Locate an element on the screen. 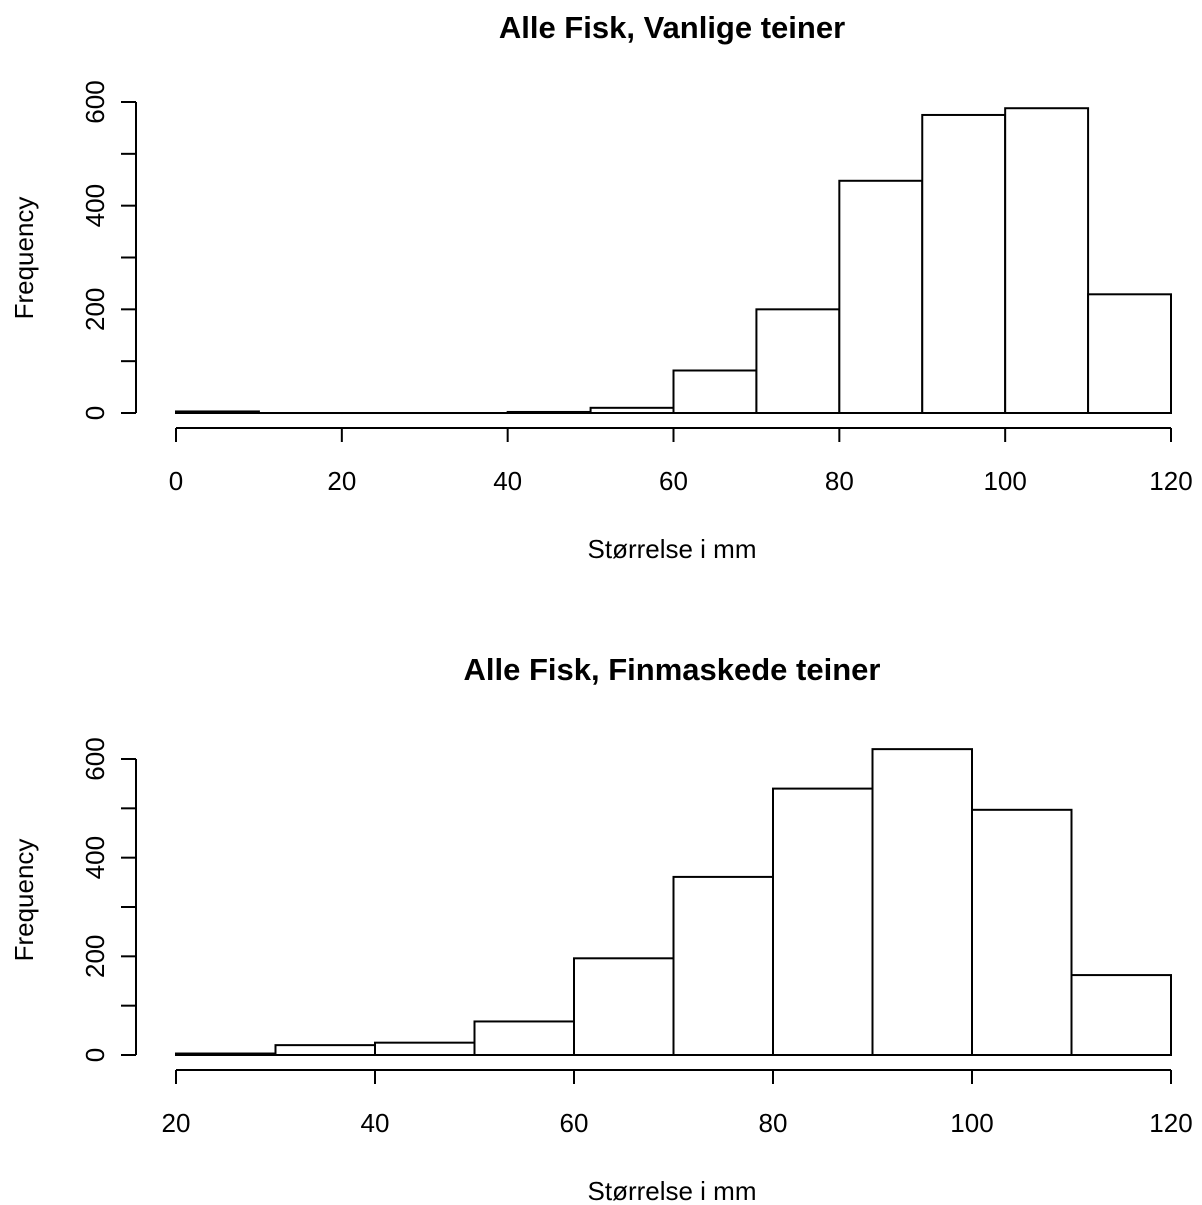 This screenshot has height=1205, width=1202. x-axis: 0 20 40 60 80 100 120 is located at coordinates (681, 461).